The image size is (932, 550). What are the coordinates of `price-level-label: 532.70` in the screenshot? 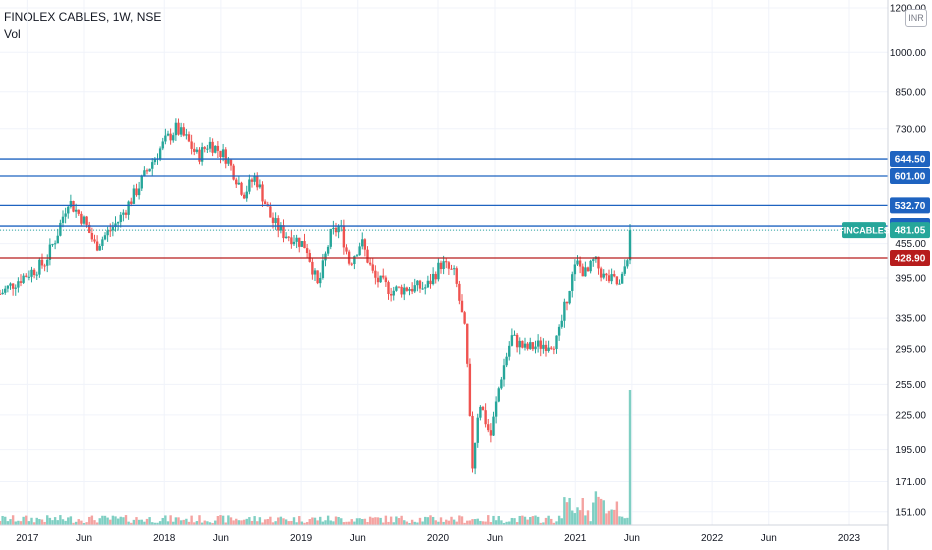 It's located at (910, 206).